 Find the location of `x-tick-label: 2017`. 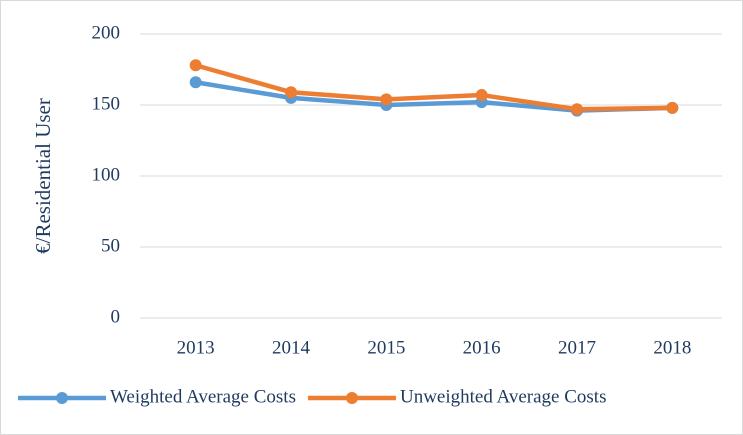

x-tick-label: 2017 is located at coordinates (577, 347).